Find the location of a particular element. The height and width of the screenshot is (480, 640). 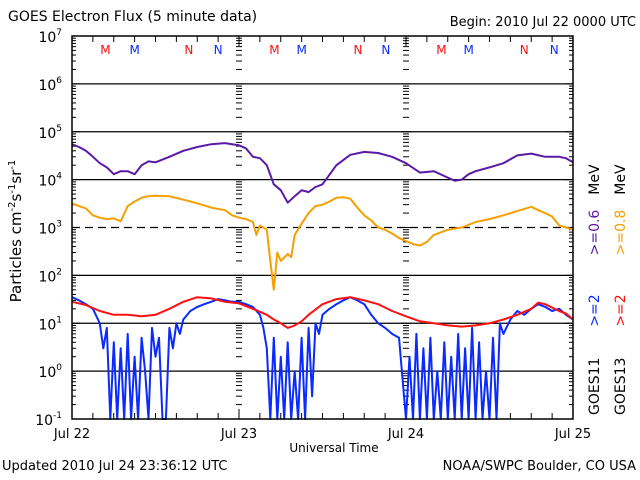

legend-goes11-ge2: >=2 is located at coordinates (595, 310).